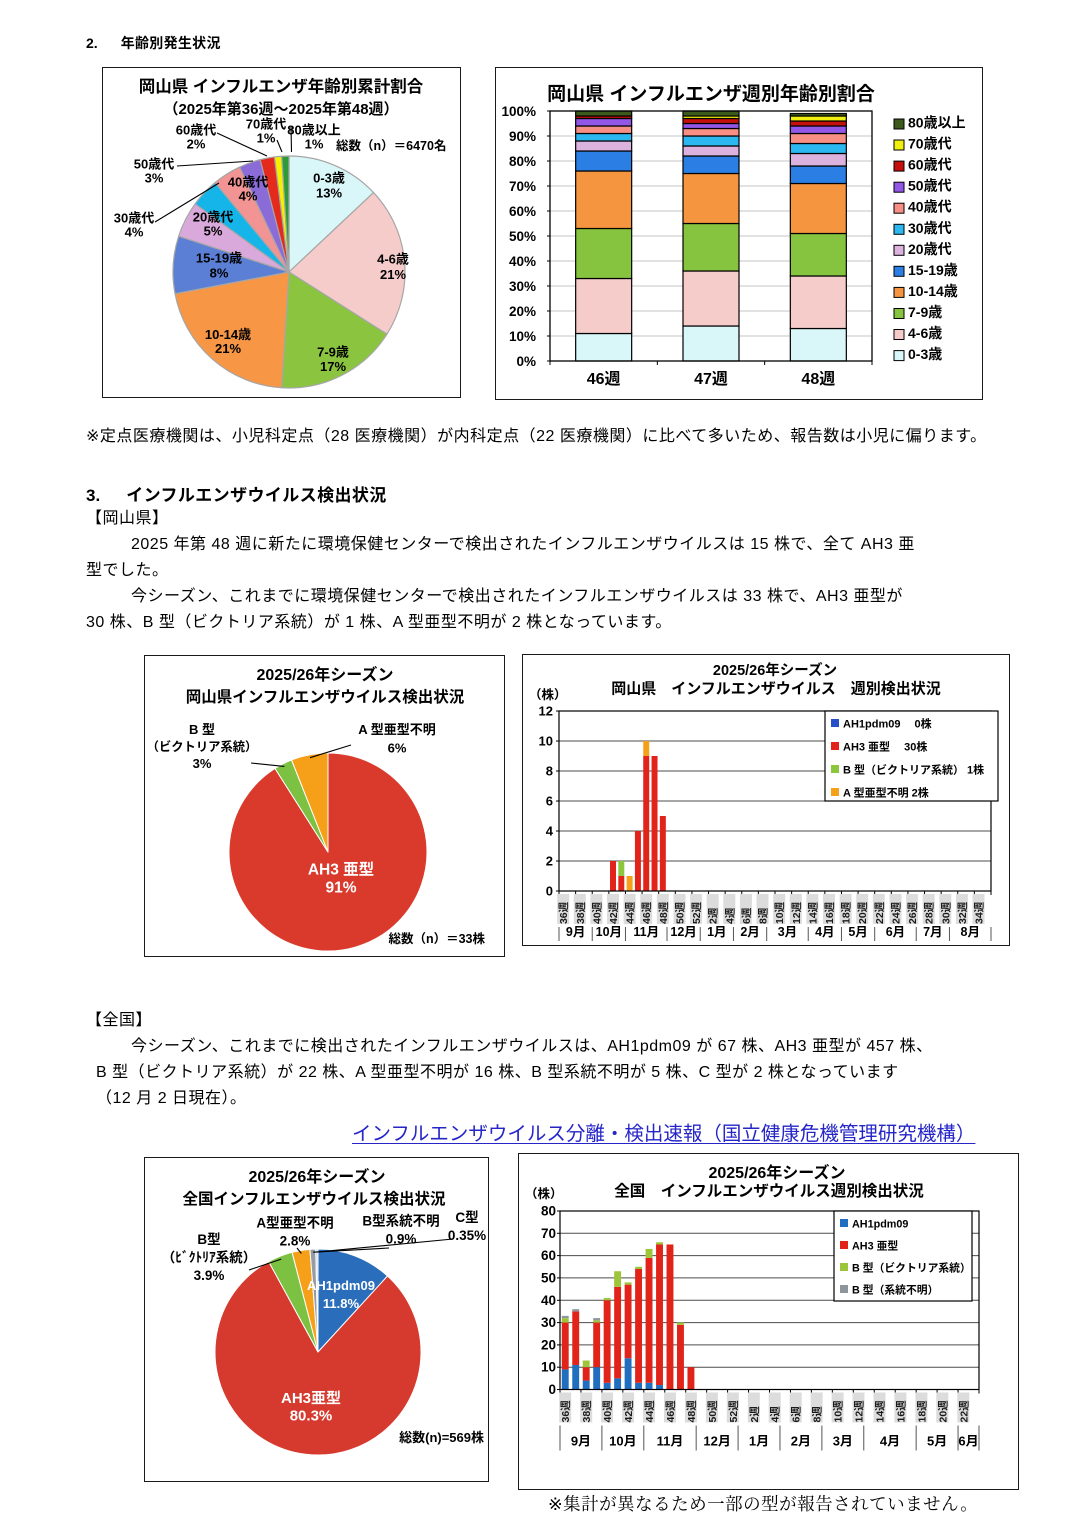  Describe the element at coordinates (466, 1217) in the screenshot. I see `slice-label: C型` at that location.